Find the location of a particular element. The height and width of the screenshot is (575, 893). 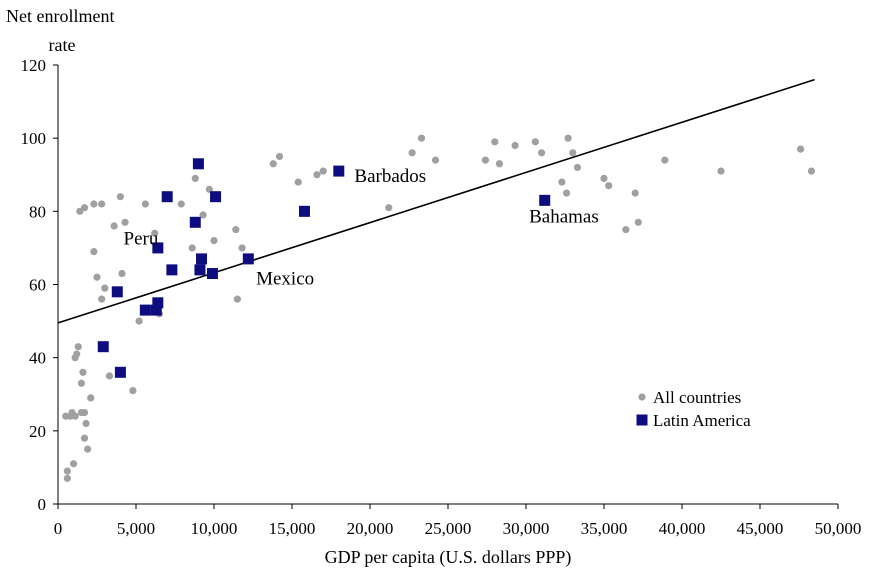

y-tick-label: 60 is located at coordinates (37, 285).